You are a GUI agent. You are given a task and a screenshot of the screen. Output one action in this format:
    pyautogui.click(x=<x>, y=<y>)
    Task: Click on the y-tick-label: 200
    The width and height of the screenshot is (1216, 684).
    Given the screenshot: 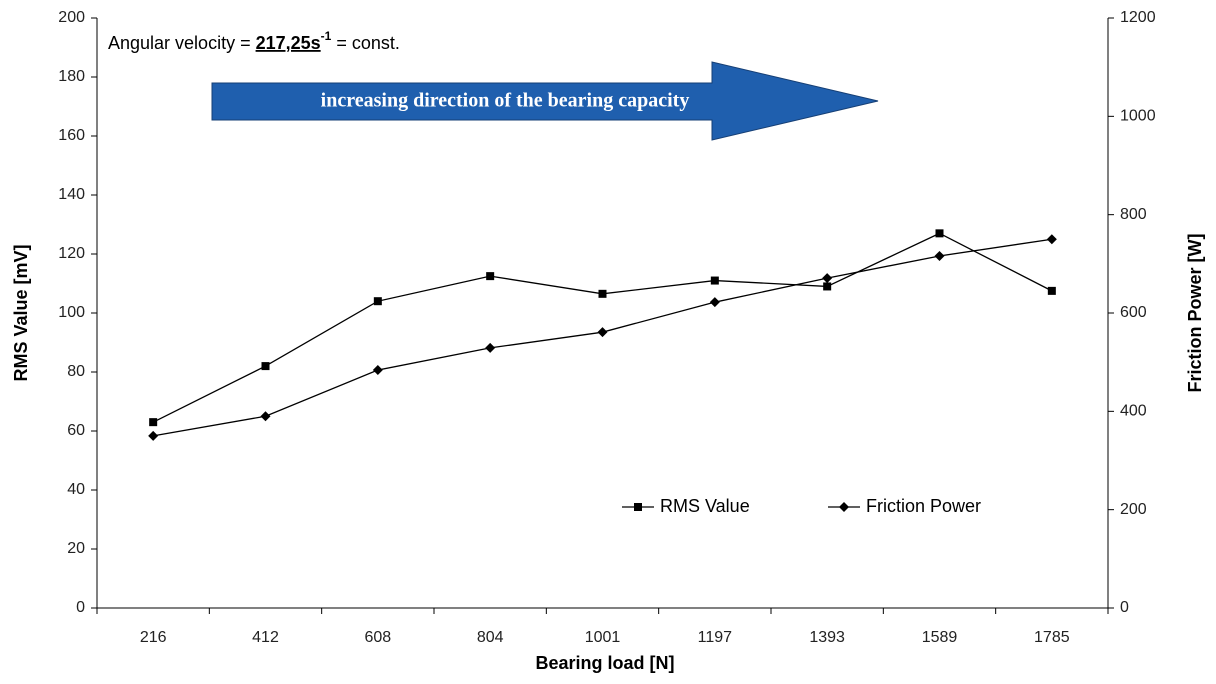 What is the action you would take?
    pyautogui.click(x=71, y=17)
    